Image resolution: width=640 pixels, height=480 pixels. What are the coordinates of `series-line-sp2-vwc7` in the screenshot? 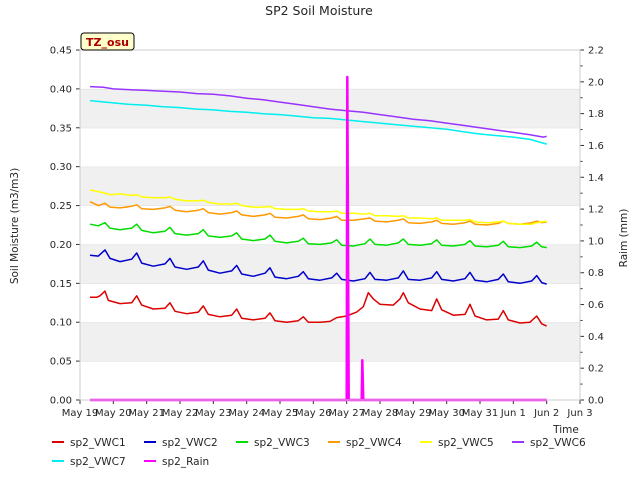 It's located at (318, 122).